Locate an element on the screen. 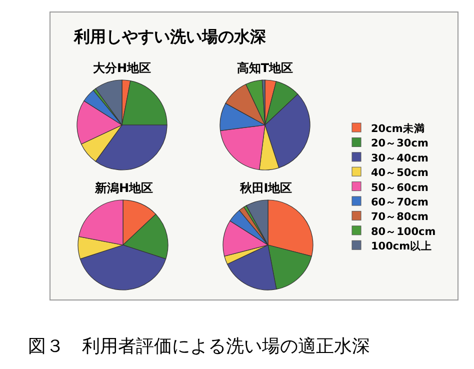  legend-label: 80～100cm is located at coordinates (403, 232).